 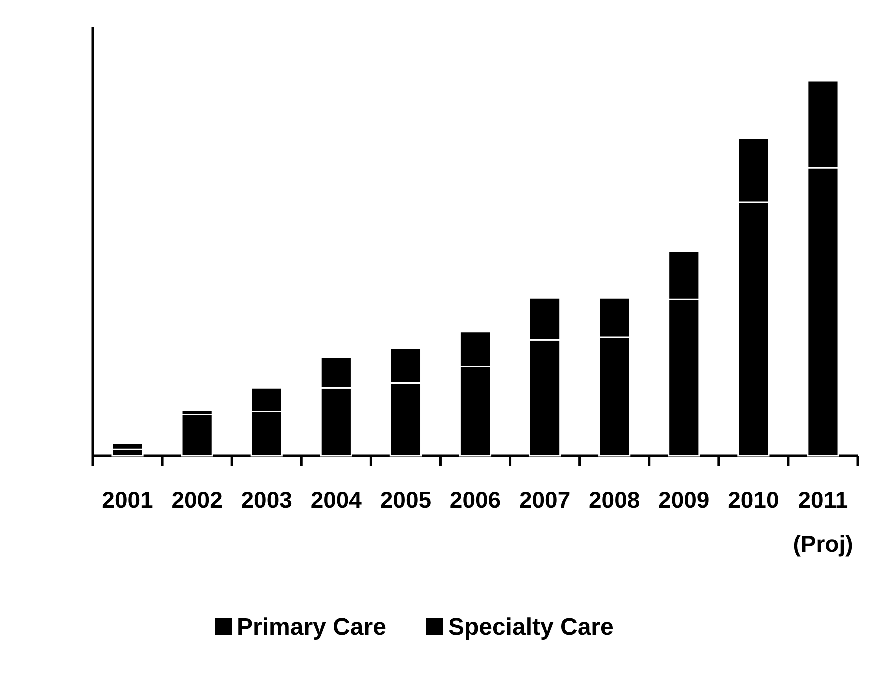 I want to click on x-tick-label: 2009, so click(x=684, y=500).